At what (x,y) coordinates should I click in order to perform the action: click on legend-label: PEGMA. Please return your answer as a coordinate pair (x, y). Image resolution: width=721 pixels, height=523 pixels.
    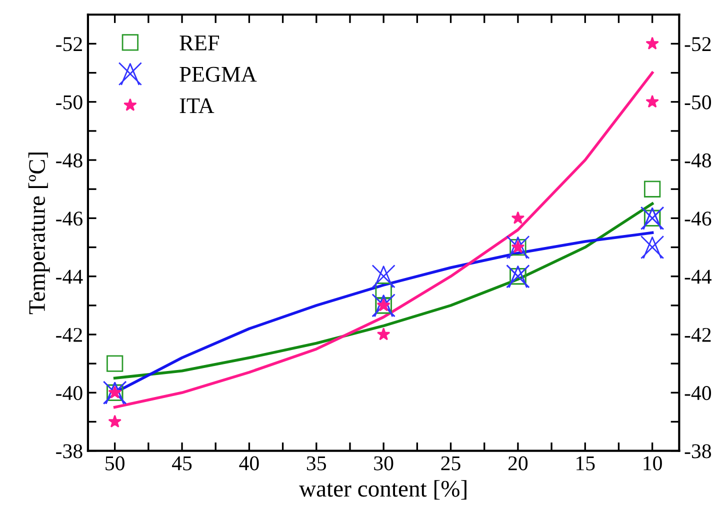
    Looking at the image, I should click on (218, 74).